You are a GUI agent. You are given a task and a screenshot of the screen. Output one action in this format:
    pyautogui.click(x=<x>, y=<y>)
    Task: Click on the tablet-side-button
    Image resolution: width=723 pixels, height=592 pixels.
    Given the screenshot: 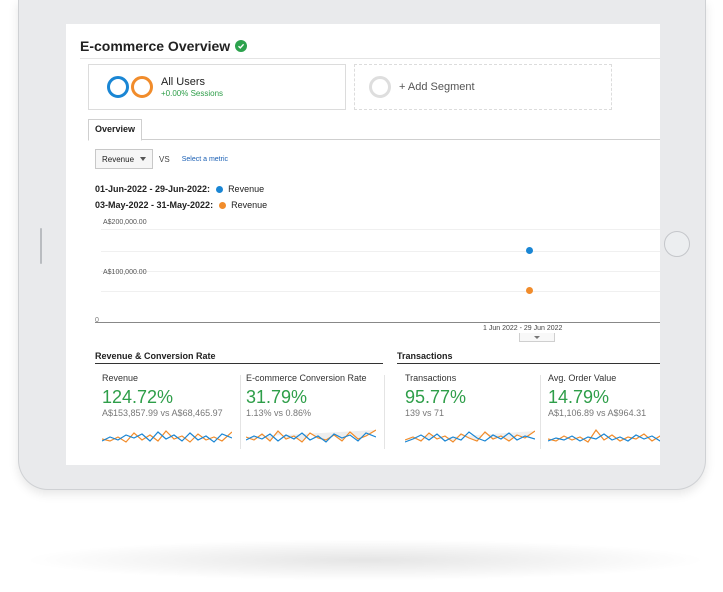 What is the action you would take?
    pyautogui.click(x=41, y=246)
    